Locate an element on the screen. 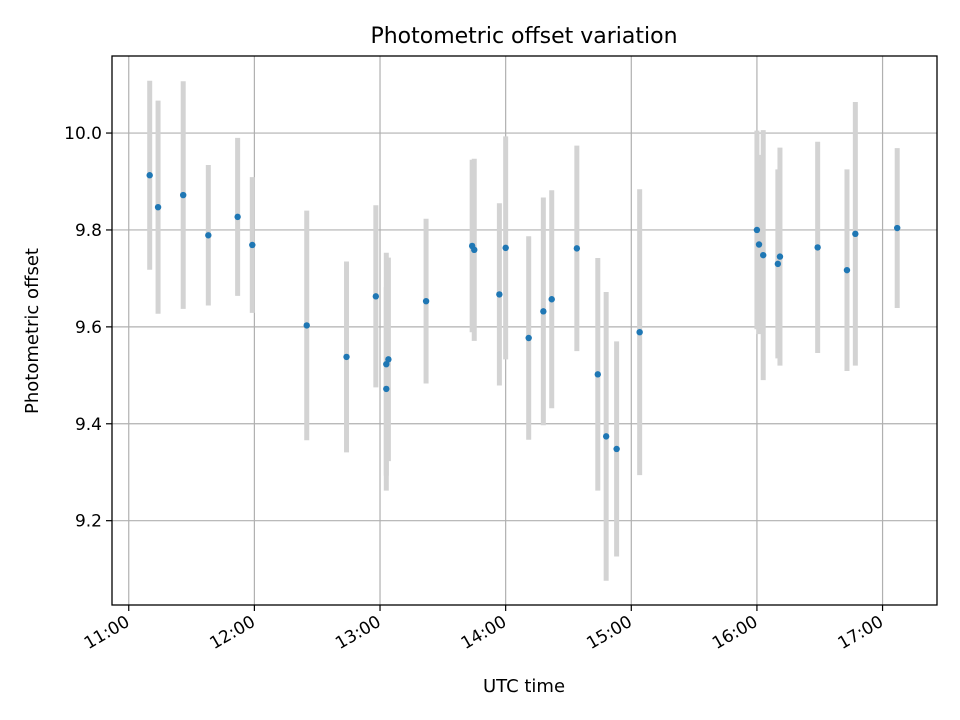 Image resolution: width=960 pixels, height=720 pixels. y-axis-label: Photometric offset is located at coordinates (32, 331).